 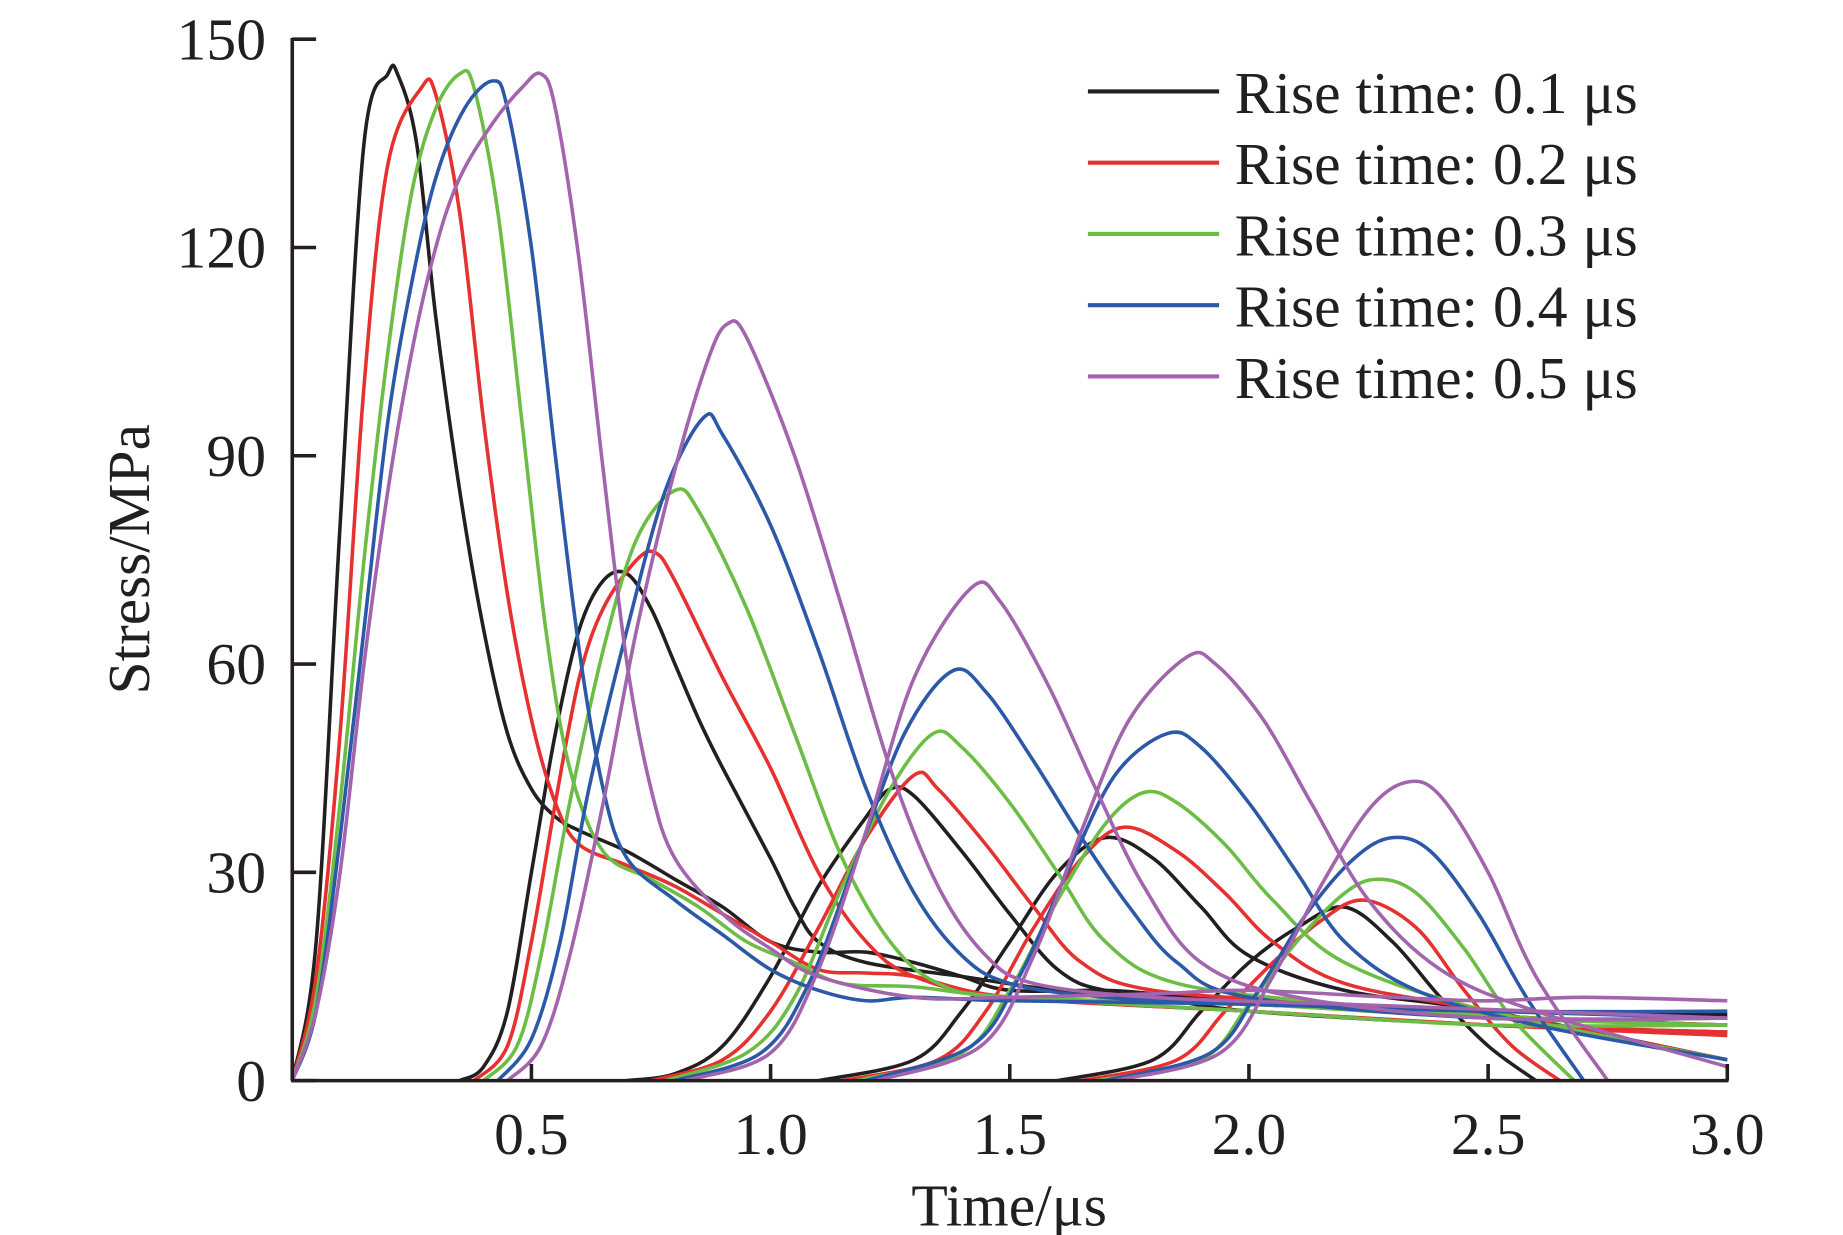 I want to click on legend-item: Rise time: 0.2 μs, so click(x=1362, y=164).